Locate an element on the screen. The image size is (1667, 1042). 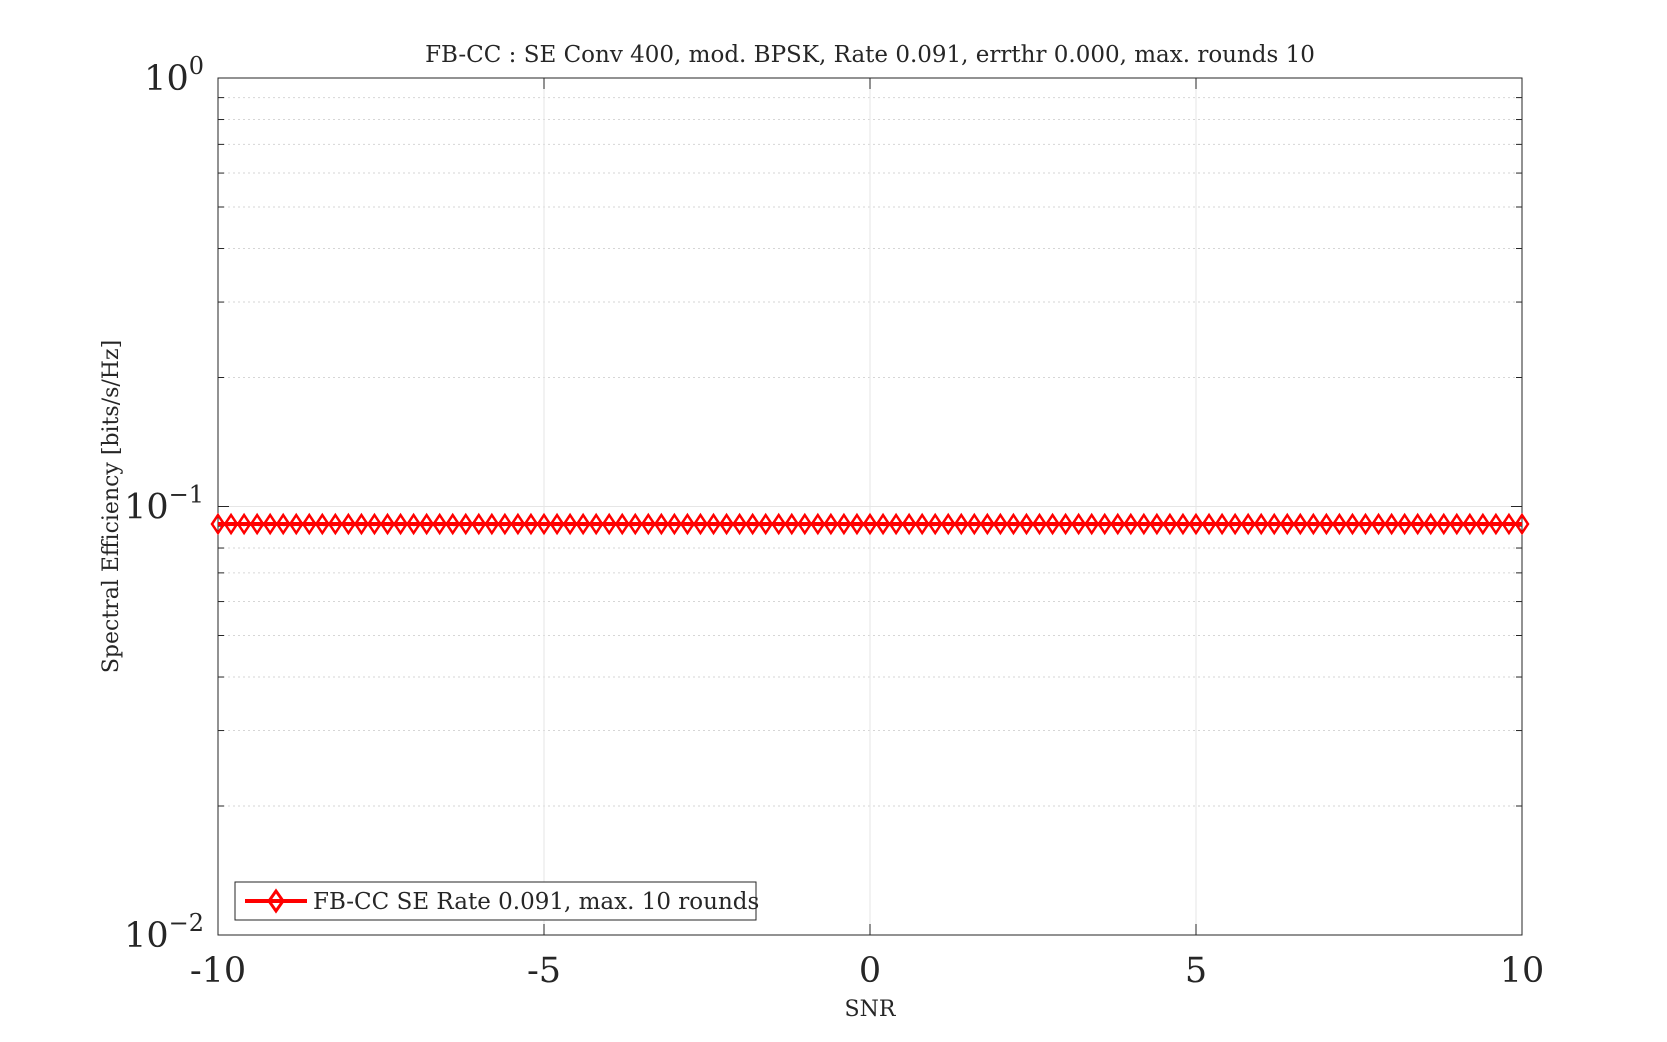
x-tick-label: -10 is located at coordinates (218, 971).